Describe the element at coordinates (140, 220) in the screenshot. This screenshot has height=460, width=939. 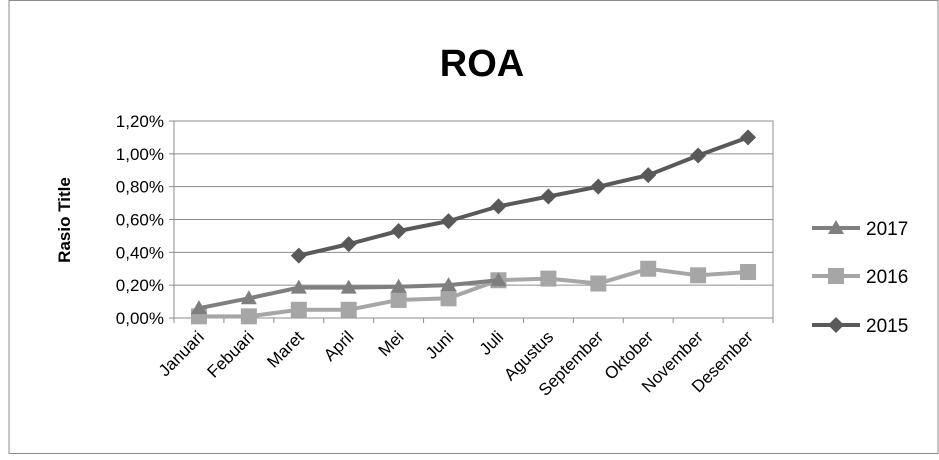
I see `y-tick-label: 0,60%` at that location.